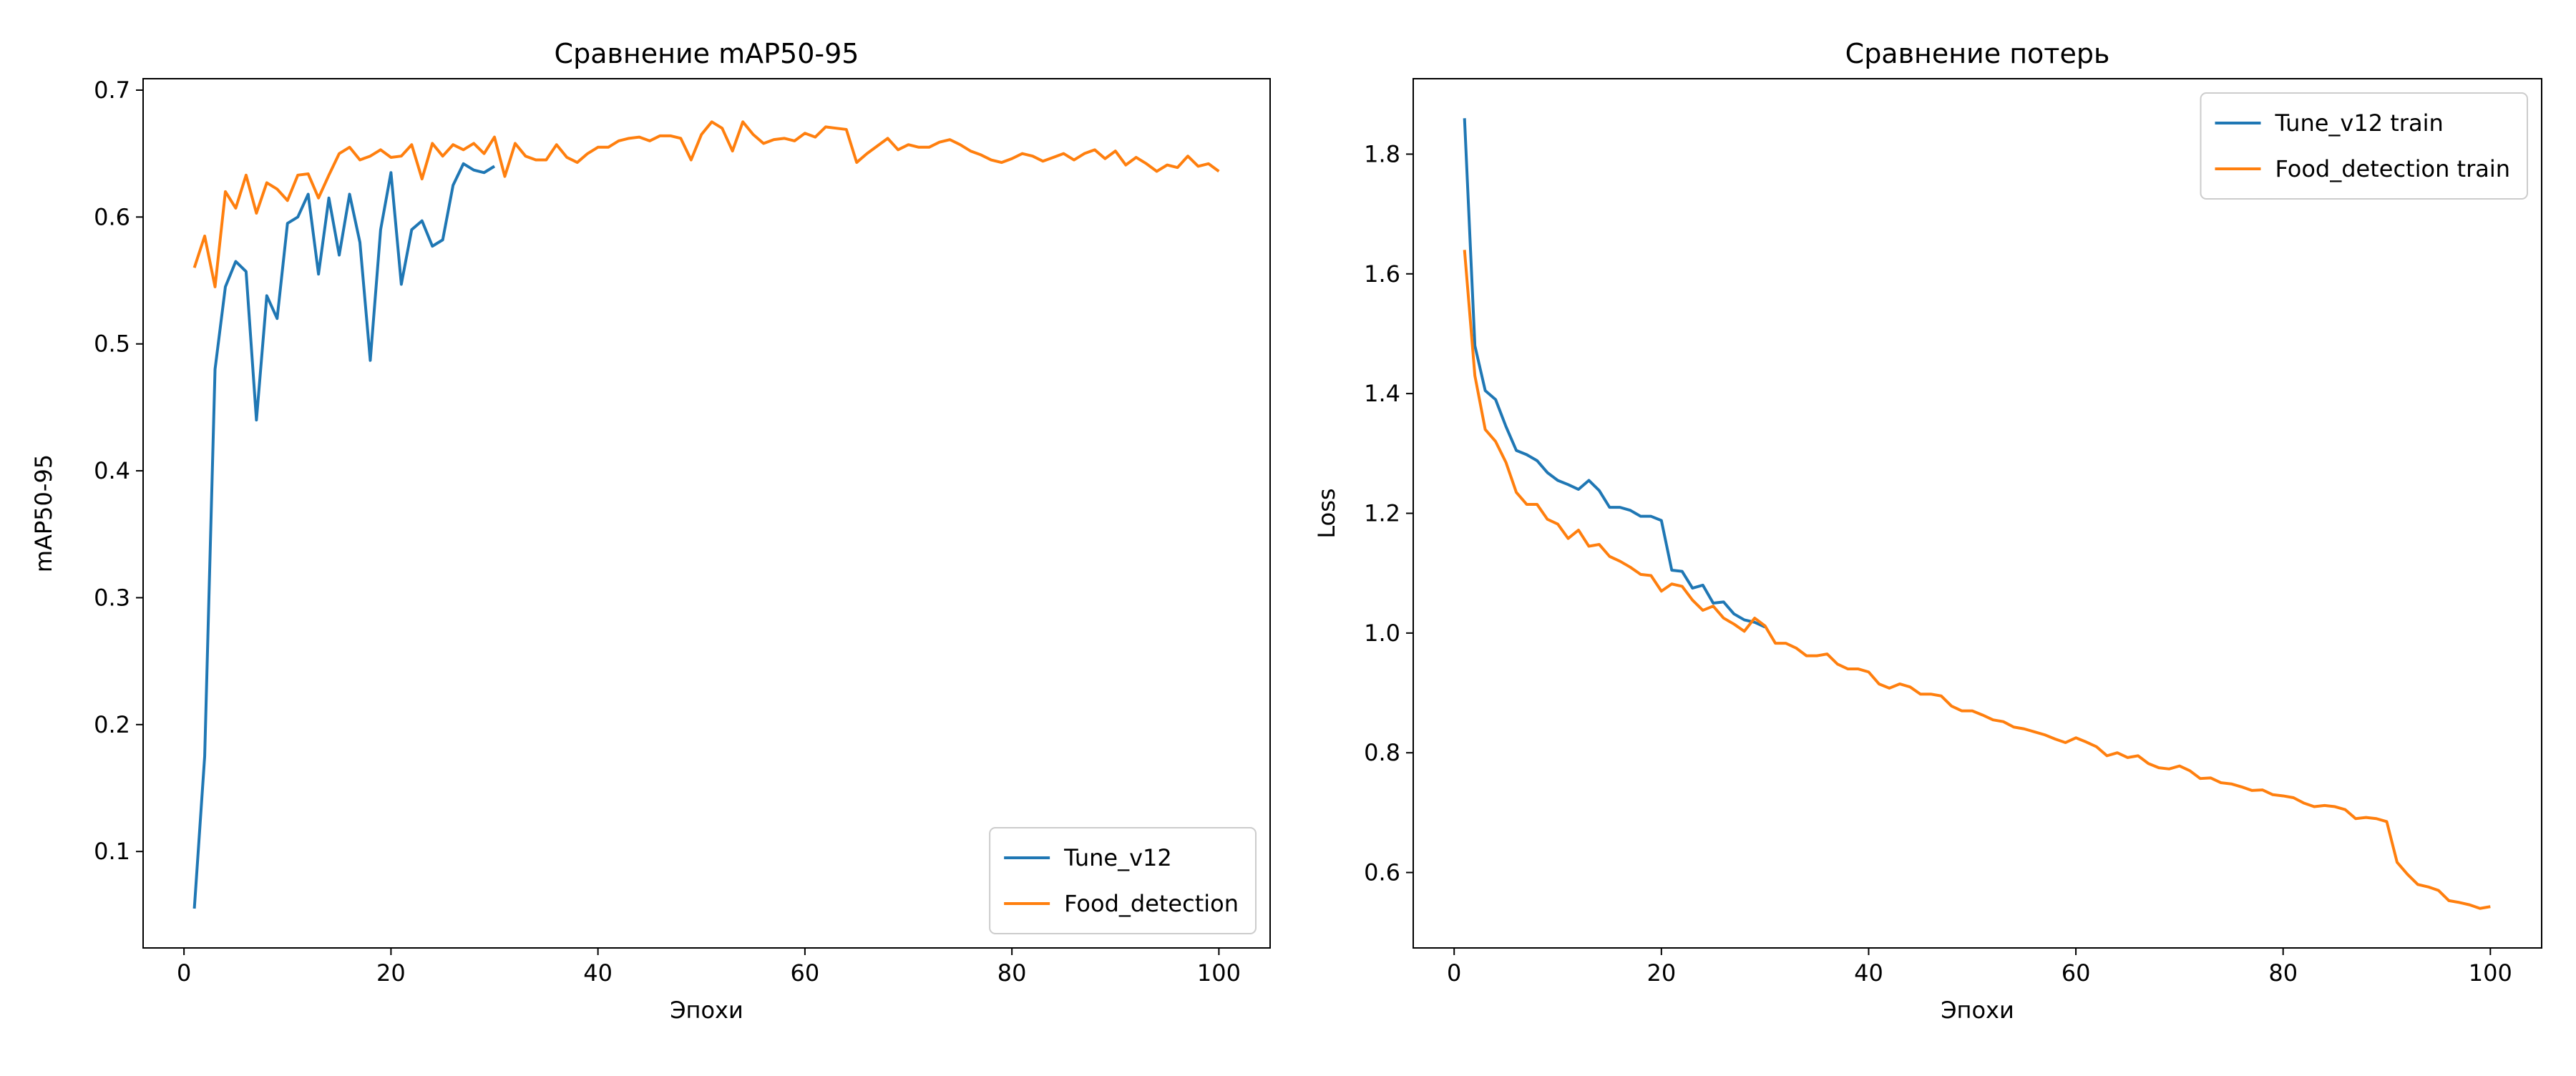 The image size is (2576, 1076). What do you see at coordinates (112, 344) in the screenshot?
I see `y-tick-label: 0.5` at bounding box center [112, 344].